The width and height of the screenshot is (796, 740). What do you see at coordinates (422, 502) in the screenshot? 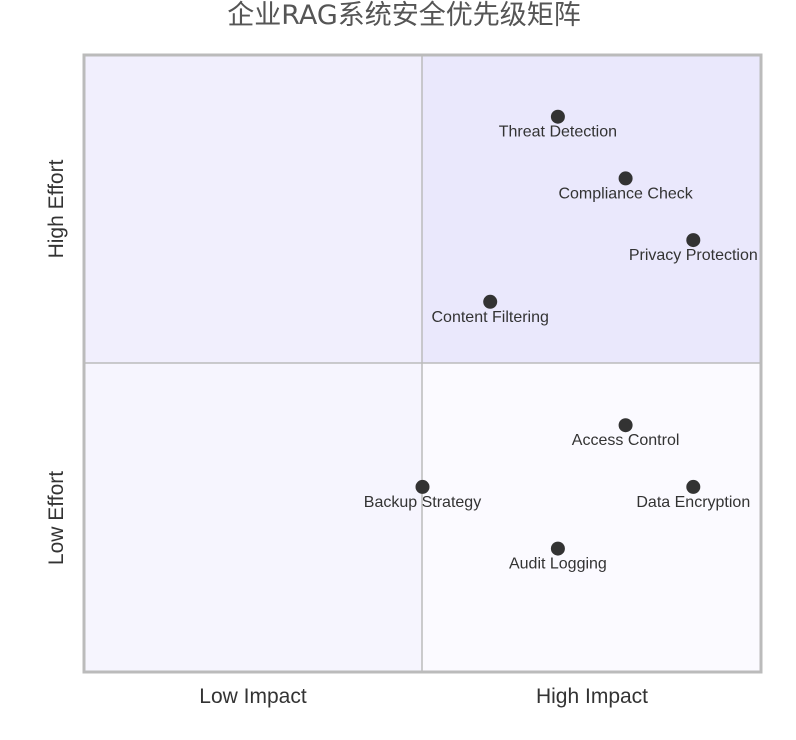
I see `point-label: Backup Strategy` at bounding box center [422, 502].